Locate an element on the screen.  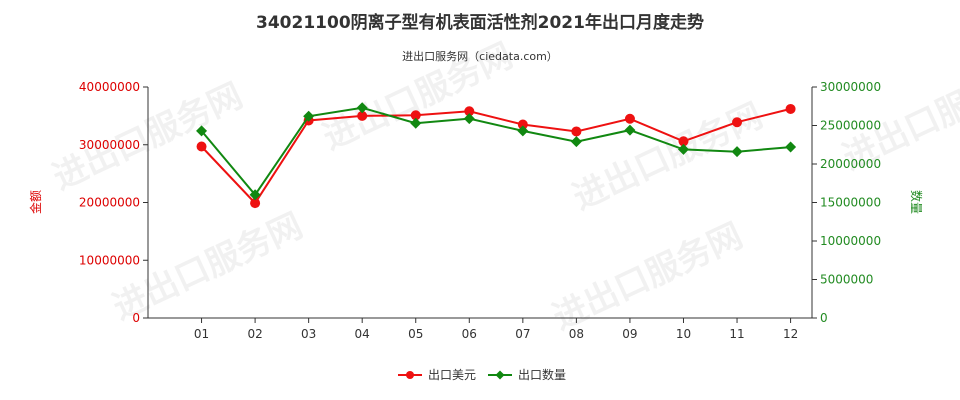
chart-subtitle: 进出口服务网（ciedata.com） is located at coordinates (480, 56).